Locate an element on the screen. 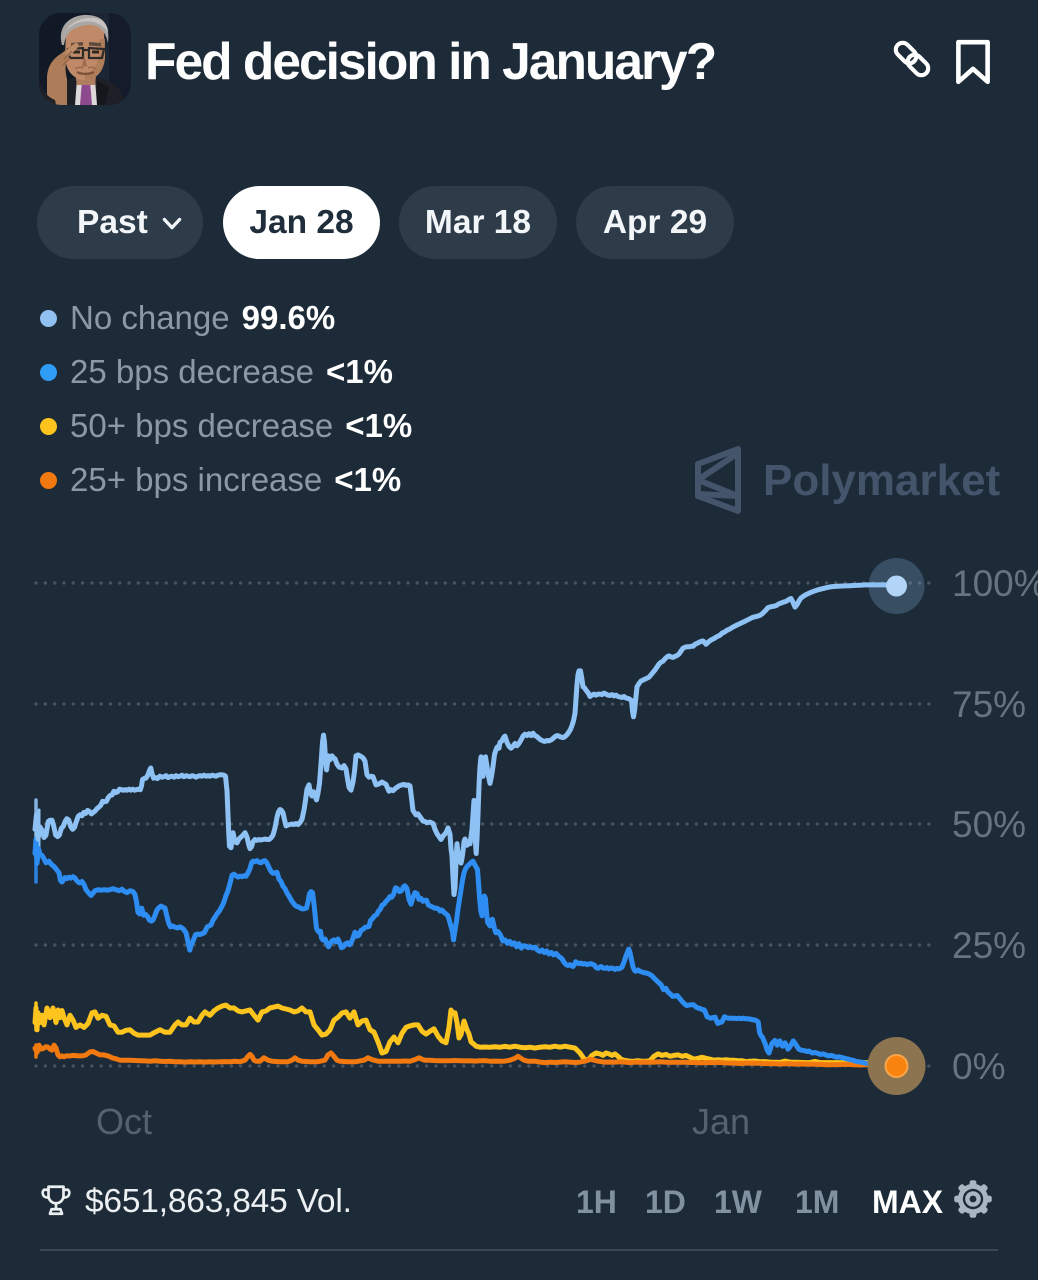  svg-text: 100% is located at coordinates (995, 583).